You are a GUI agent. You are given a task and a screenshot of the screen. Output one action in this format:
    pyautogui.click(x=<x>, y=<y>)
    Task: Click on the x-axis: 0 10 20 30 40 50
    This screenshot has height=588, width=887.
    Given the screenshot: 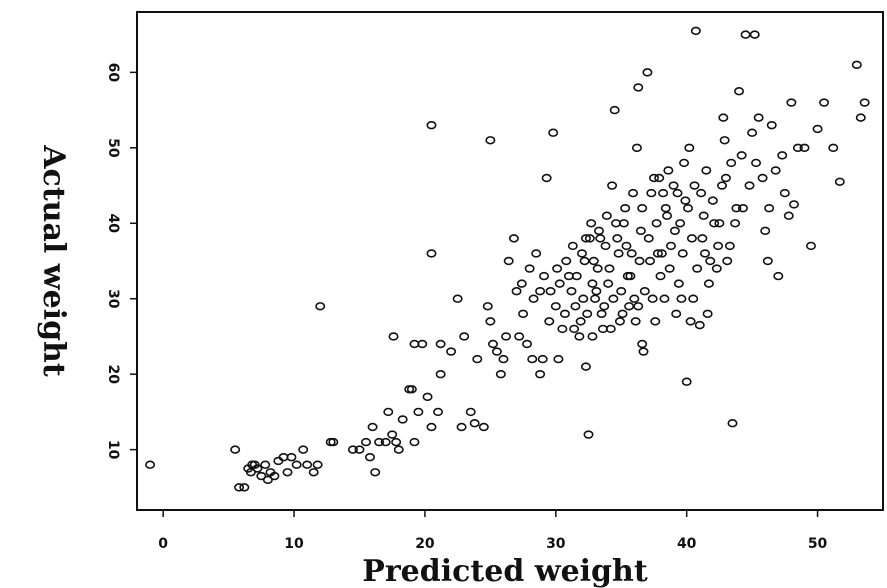 What is the action you would take?
    pyautogui.click(x=493, y=531)
    